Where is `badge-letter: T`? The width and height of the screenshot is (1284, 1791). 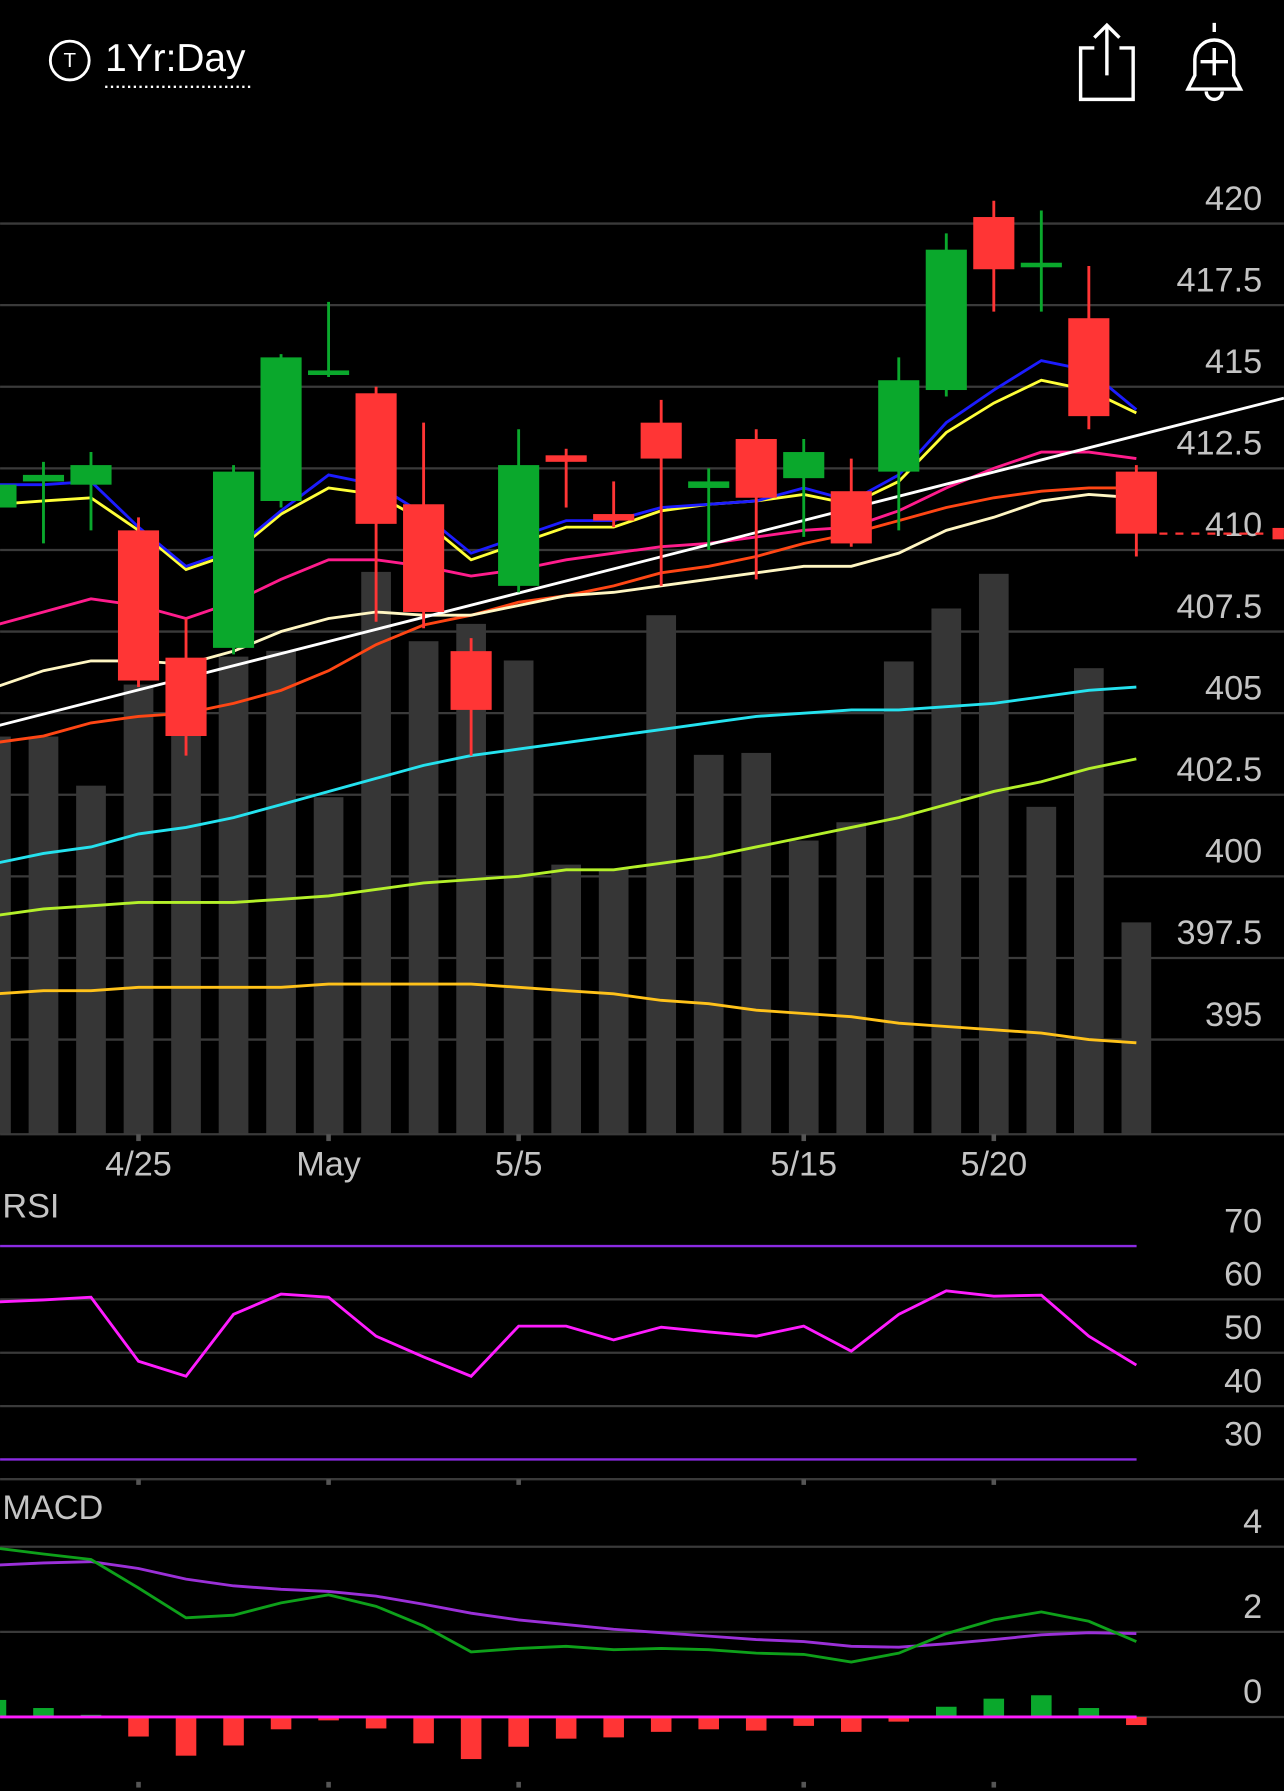
badge-letter: T is located at coordinates (69, 60).